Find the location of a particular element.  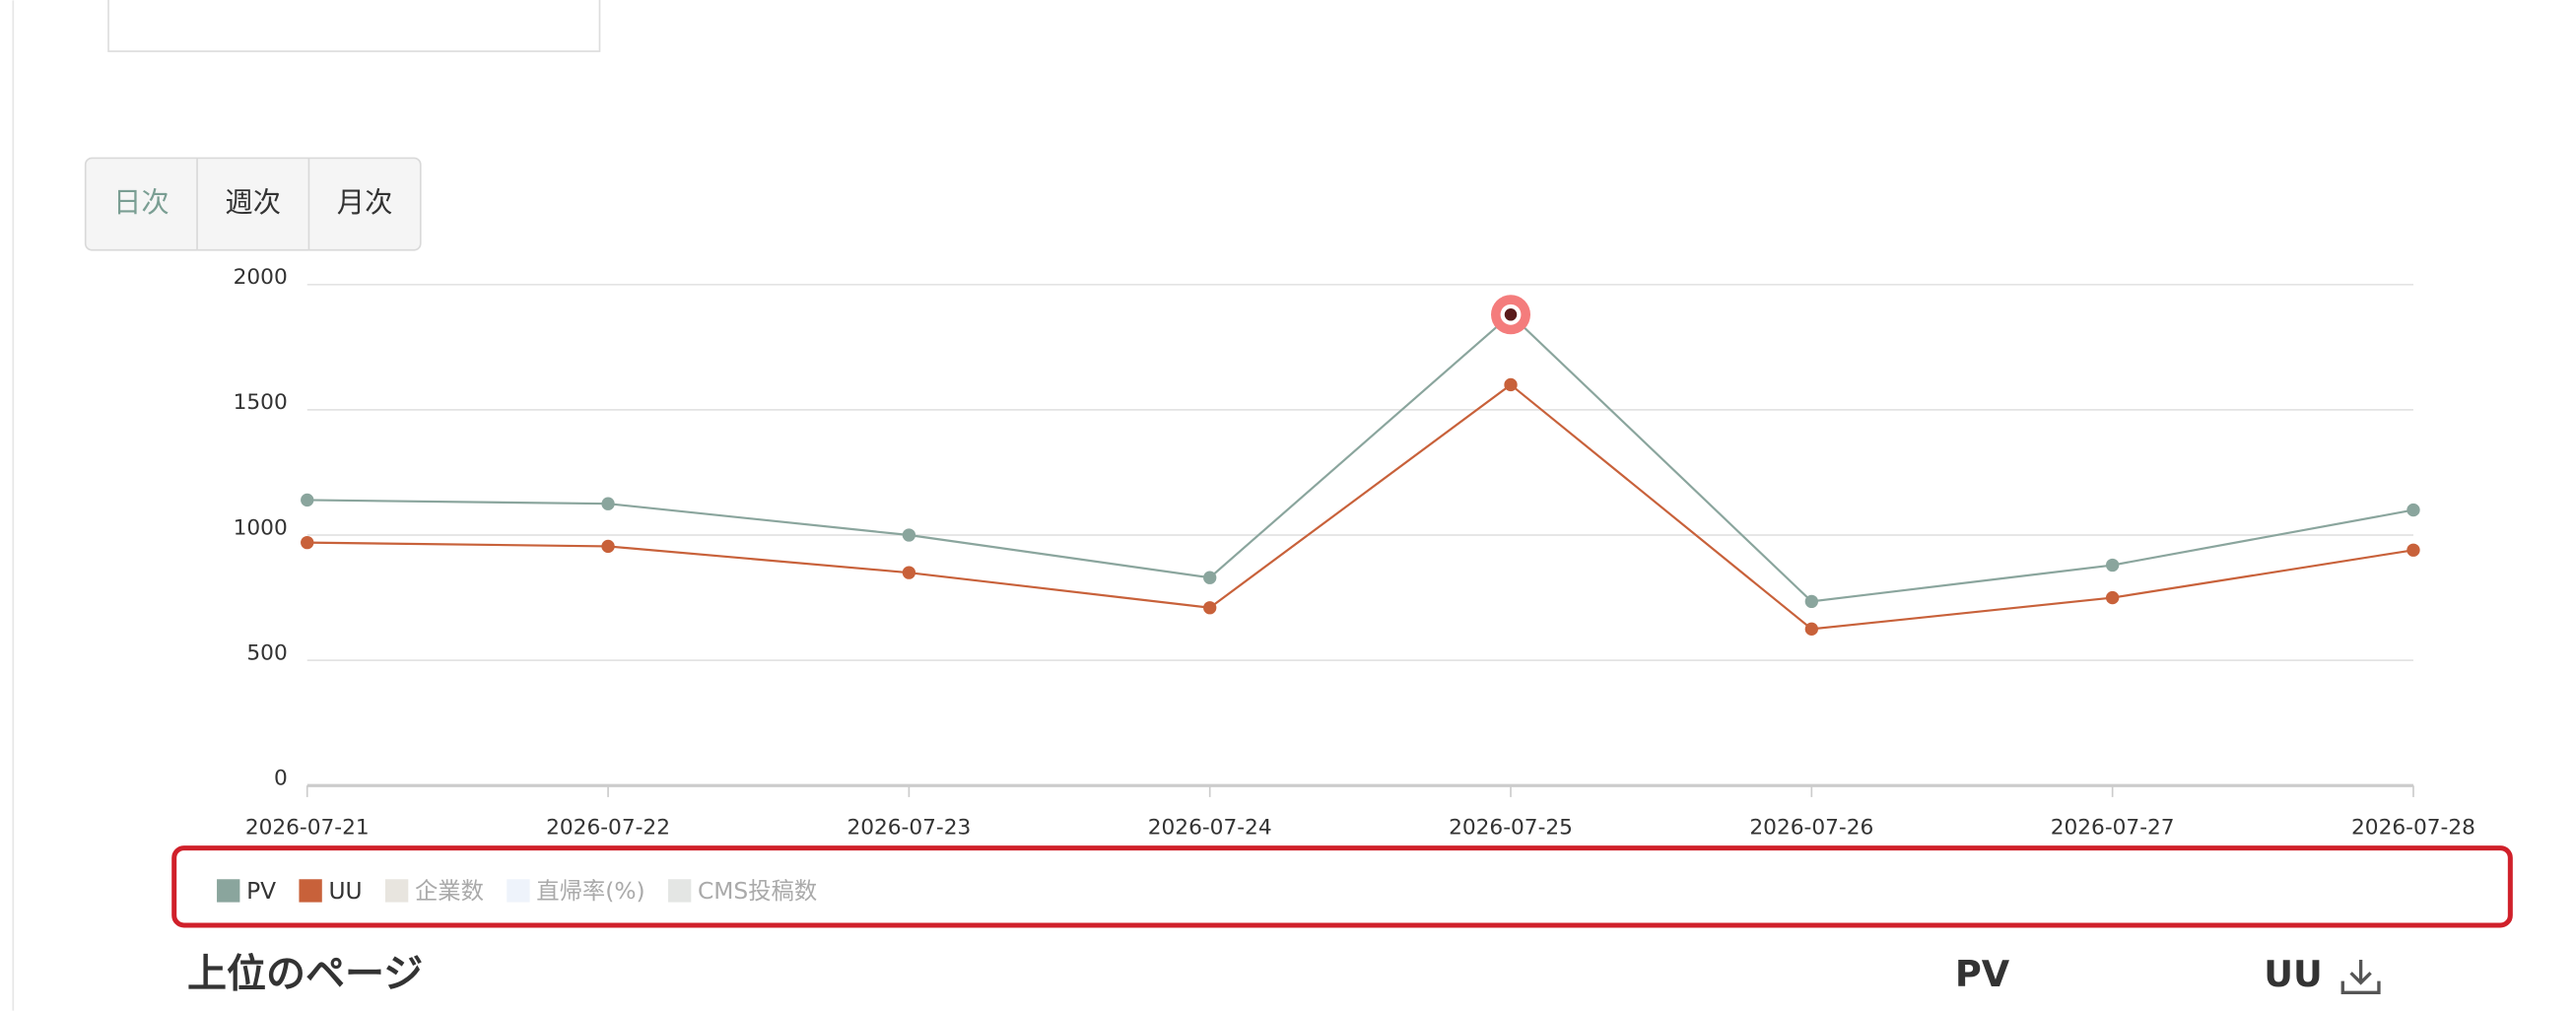

y-tick-label: 0 is located at coordinates (281, 779).